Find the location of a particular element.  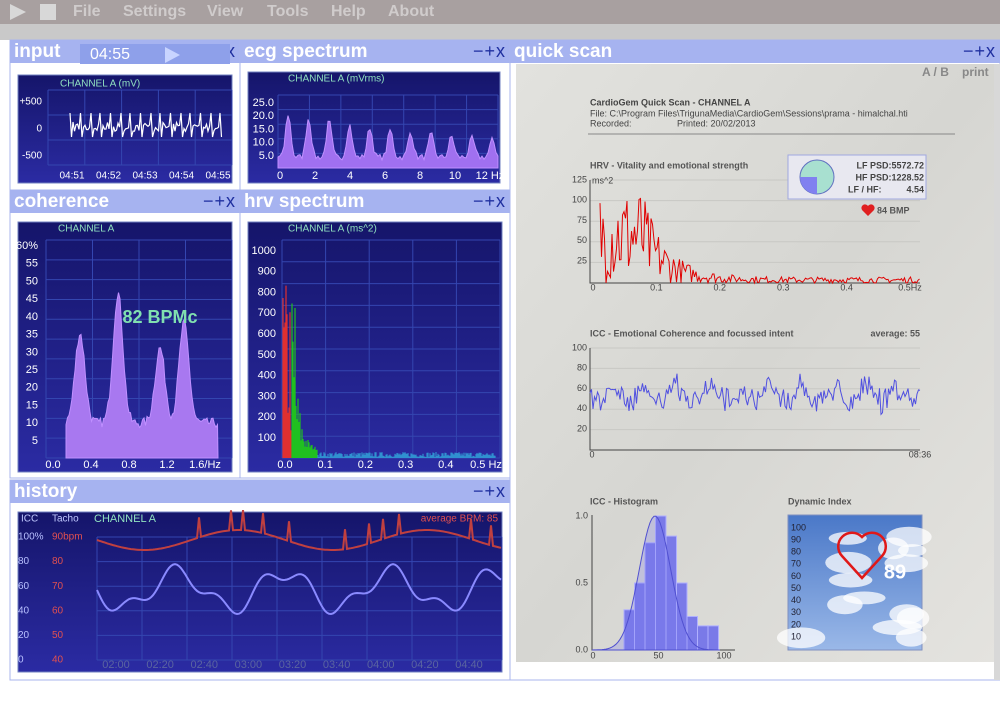

panel-title: ecg spectrum is located at coordinates (306, 51).